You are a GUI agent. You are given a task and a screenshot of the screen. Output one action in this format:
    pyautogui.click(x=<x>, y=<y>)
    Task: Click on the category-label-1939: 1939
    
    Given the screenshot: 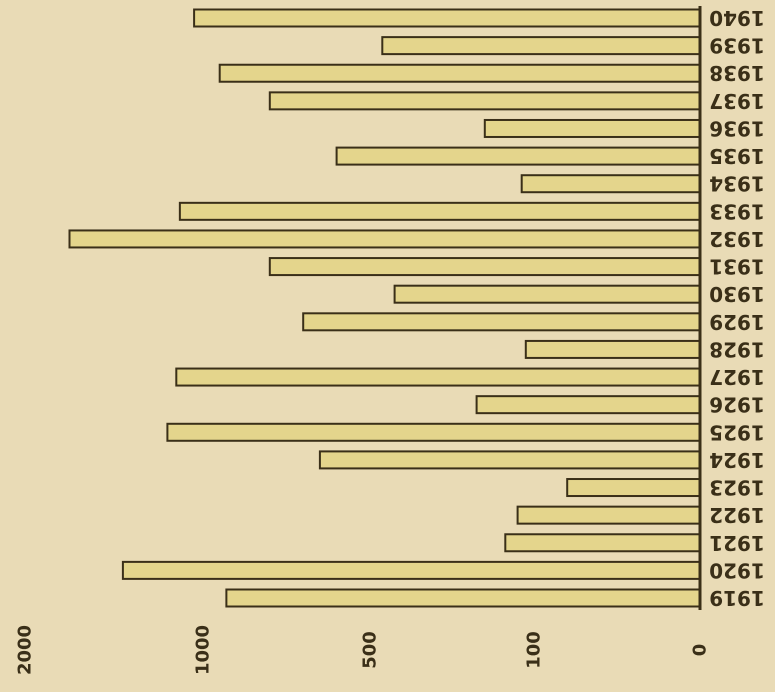 What is the action you would take?
    pyautogui.click(x=737, y=46)
    